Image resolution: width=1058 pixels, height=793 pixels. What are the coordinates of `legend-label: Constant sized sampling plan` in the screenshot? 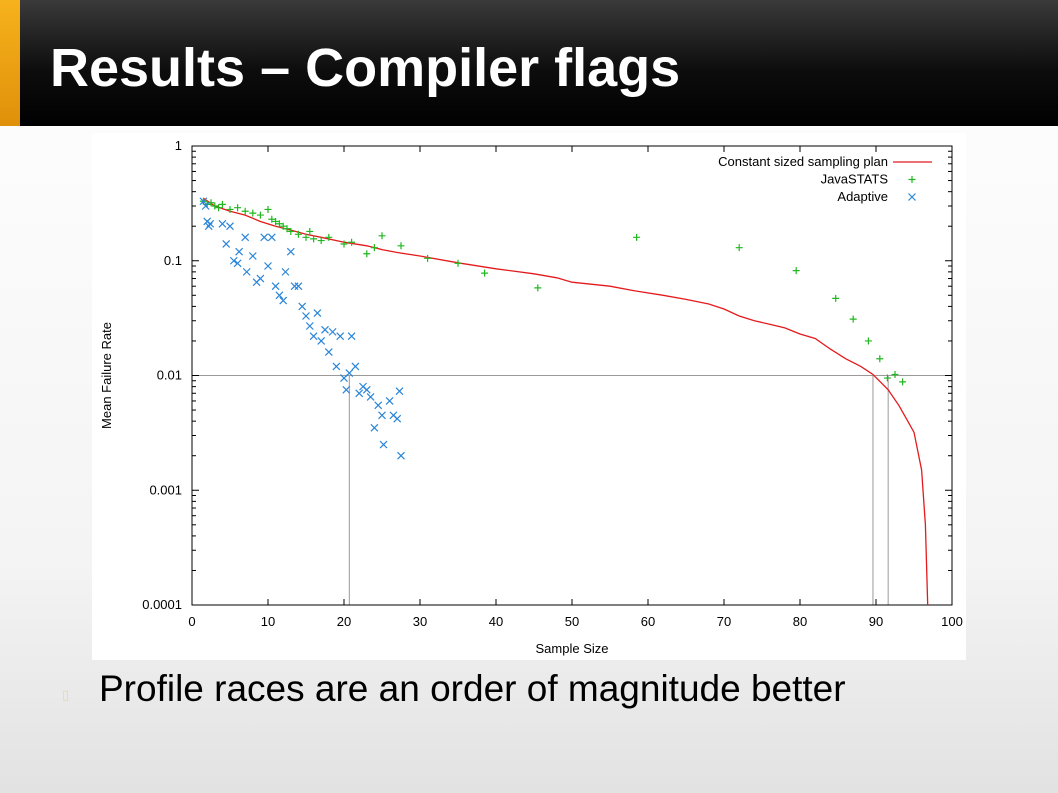 It's located at (803, 161).